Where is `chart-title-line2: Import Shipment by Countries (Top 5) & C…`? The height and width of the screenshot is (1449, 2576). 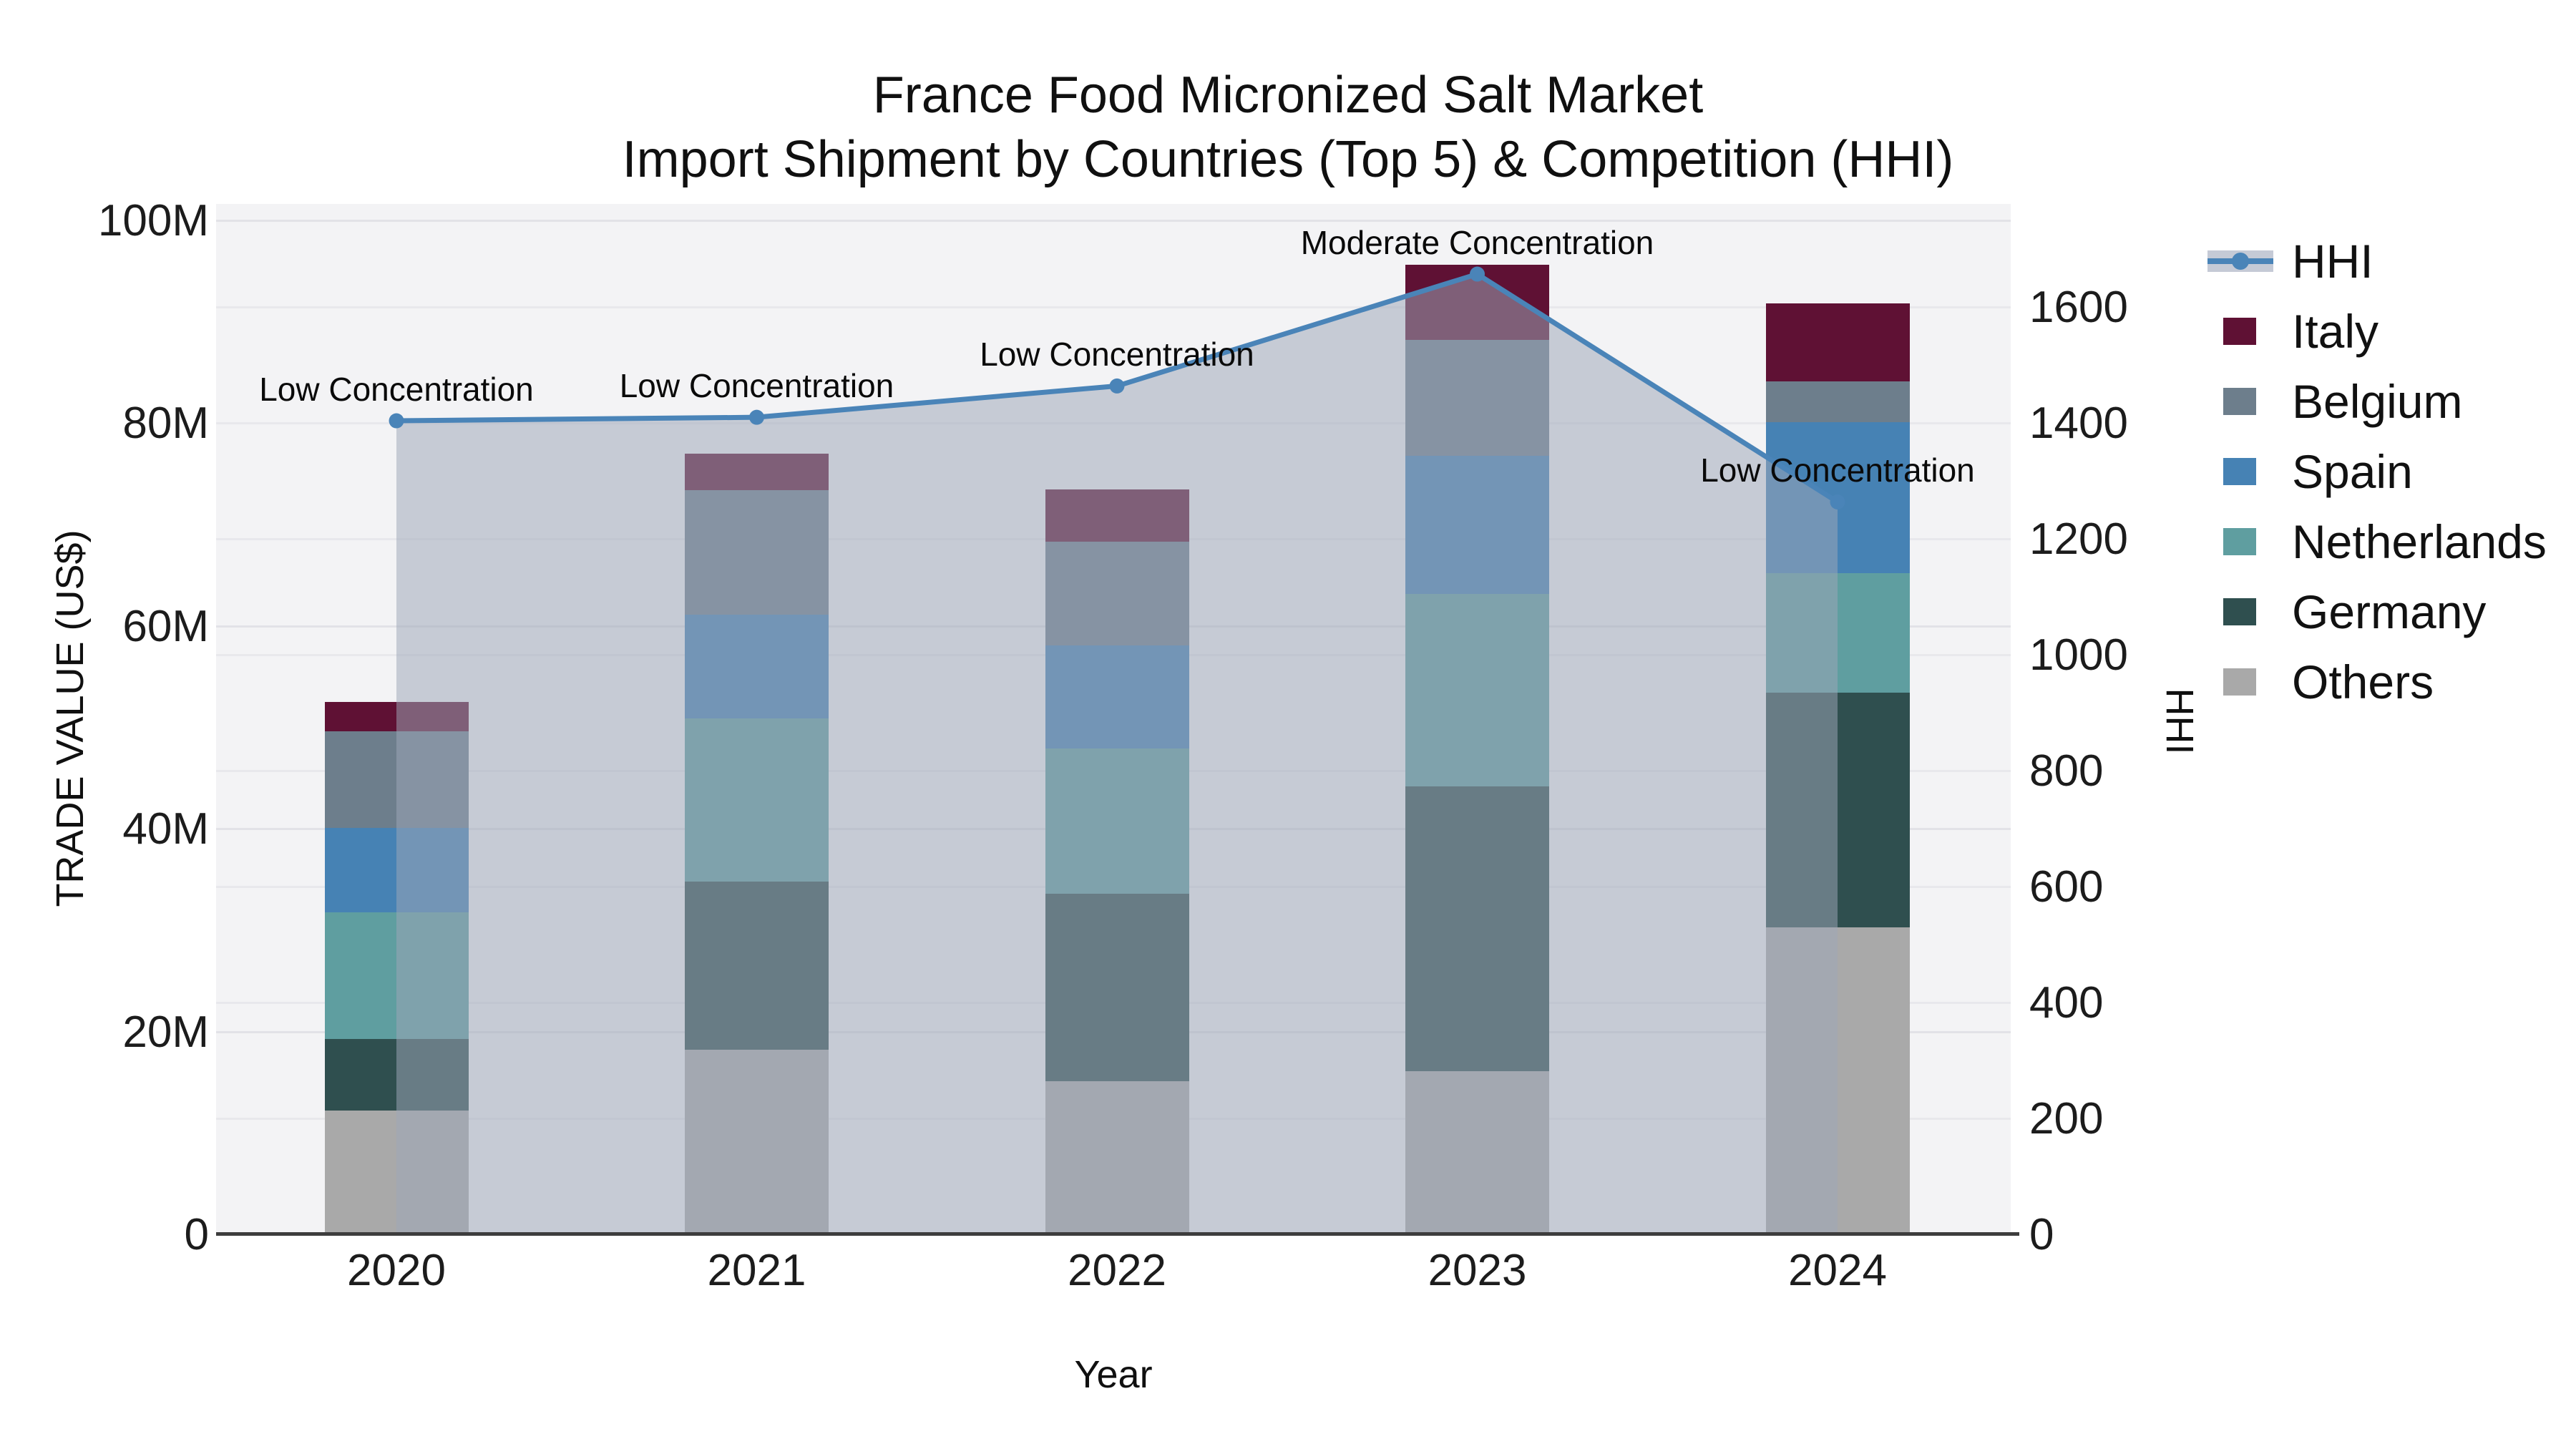
chart-title-line2: Import Shipment by Countries (Top 5) & C… is located at coordinates (1288, 159).